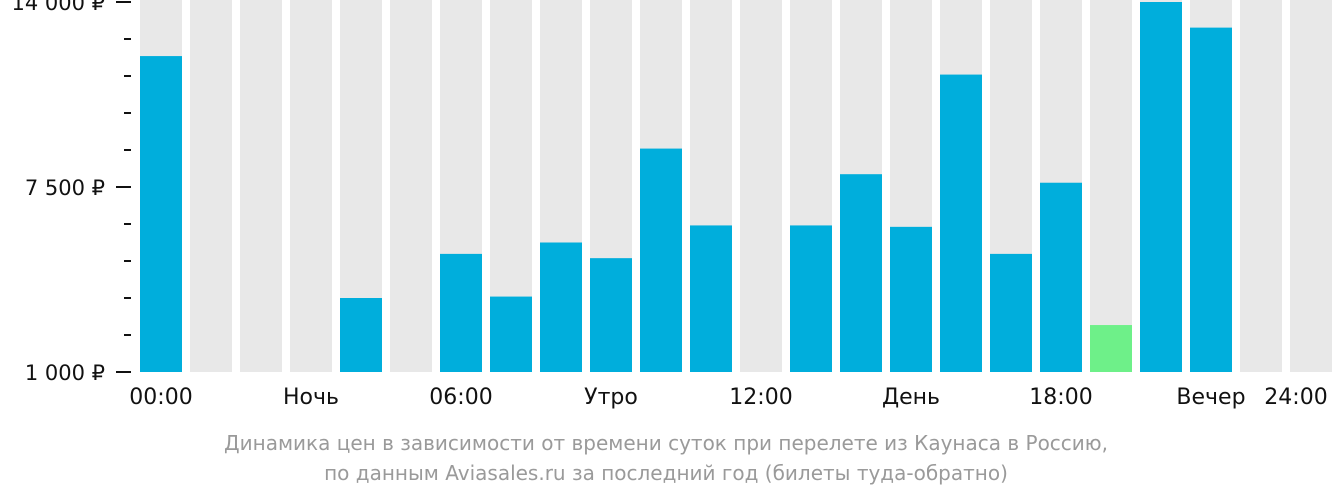 Image resolution: width=1332 pixels, height=502 pixels. Describe the element at coordinates (160, 397) in the screenshot. I see `x-tick-label: 00:00` at that location.